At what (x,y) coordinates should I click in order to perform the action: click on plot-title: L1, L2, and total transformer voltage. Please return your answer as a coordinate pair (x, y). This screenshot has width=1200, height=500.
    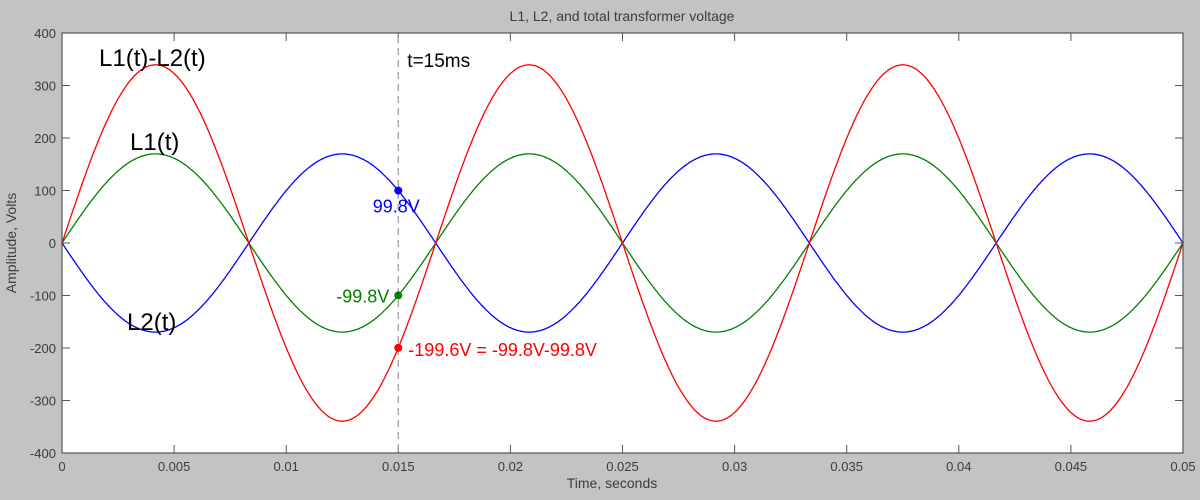
    Looking at the image, I should click on (622, 16).